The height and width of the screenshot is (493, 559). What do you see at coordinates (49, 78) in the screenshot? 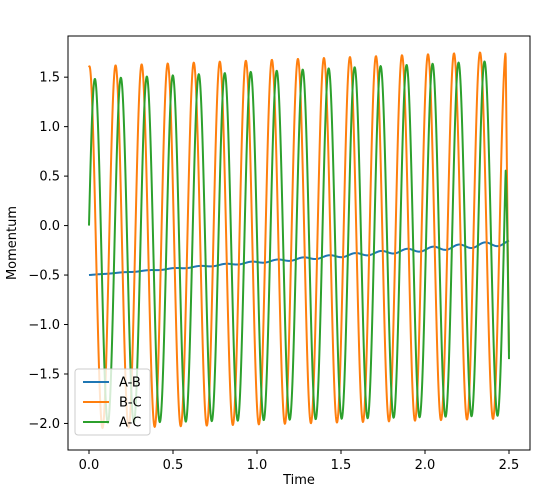
I see `y-tick-label: 1.5` at bounding box center [49, 78].